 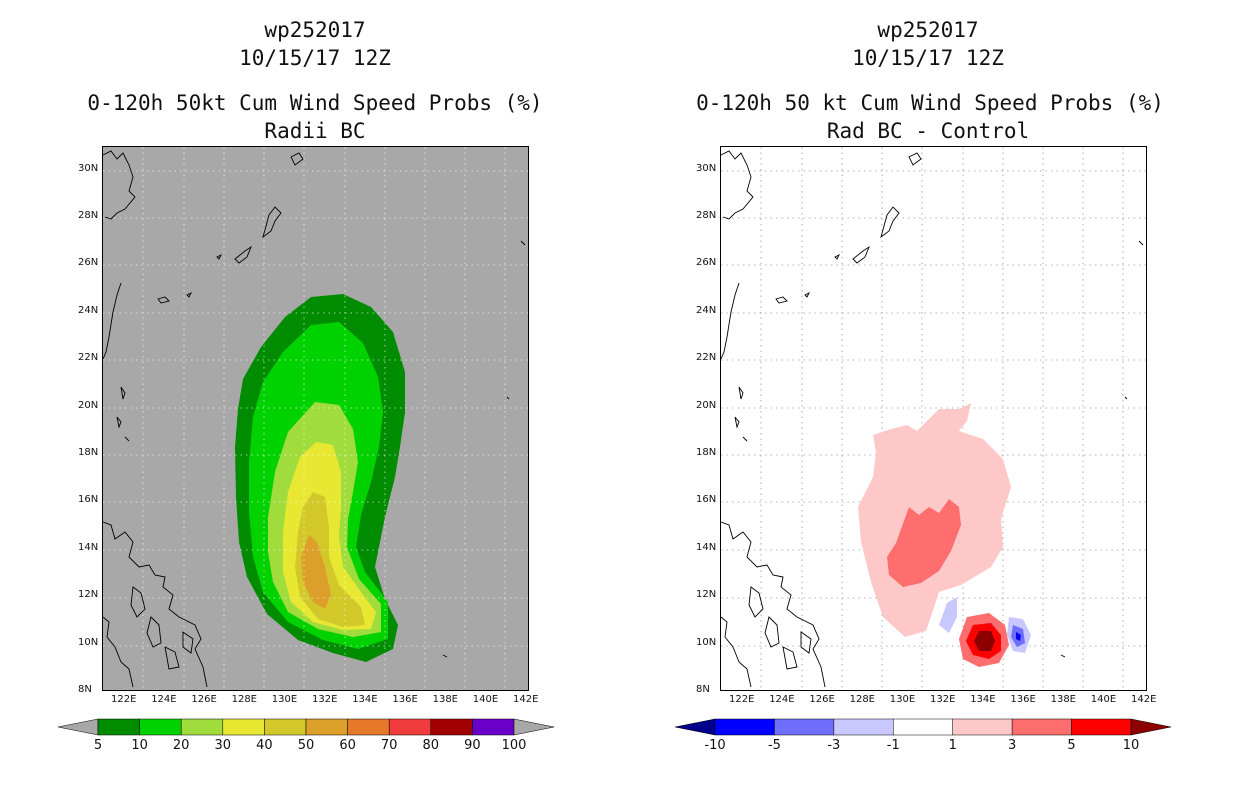 What do you see at coordinates (315, 103) in the screenshot?
I see `left-title: 0-120h 50kt Cum Wind Speed Probs (%)` at bounding box center [315, 103].